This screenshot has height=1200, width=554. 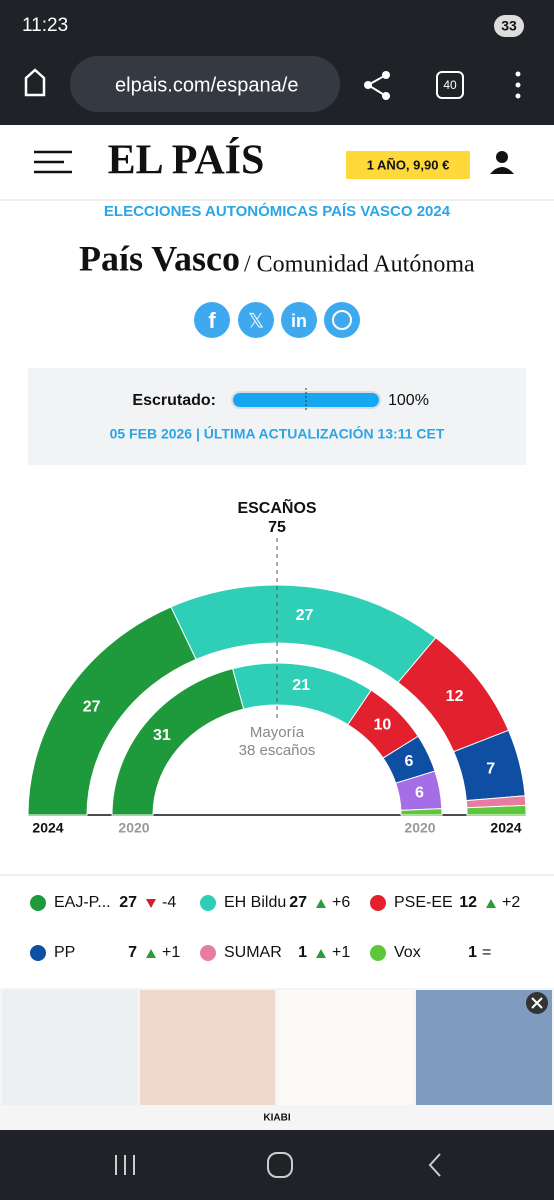 I want to click on legend-seats: 7, so click(x=132, y=952).